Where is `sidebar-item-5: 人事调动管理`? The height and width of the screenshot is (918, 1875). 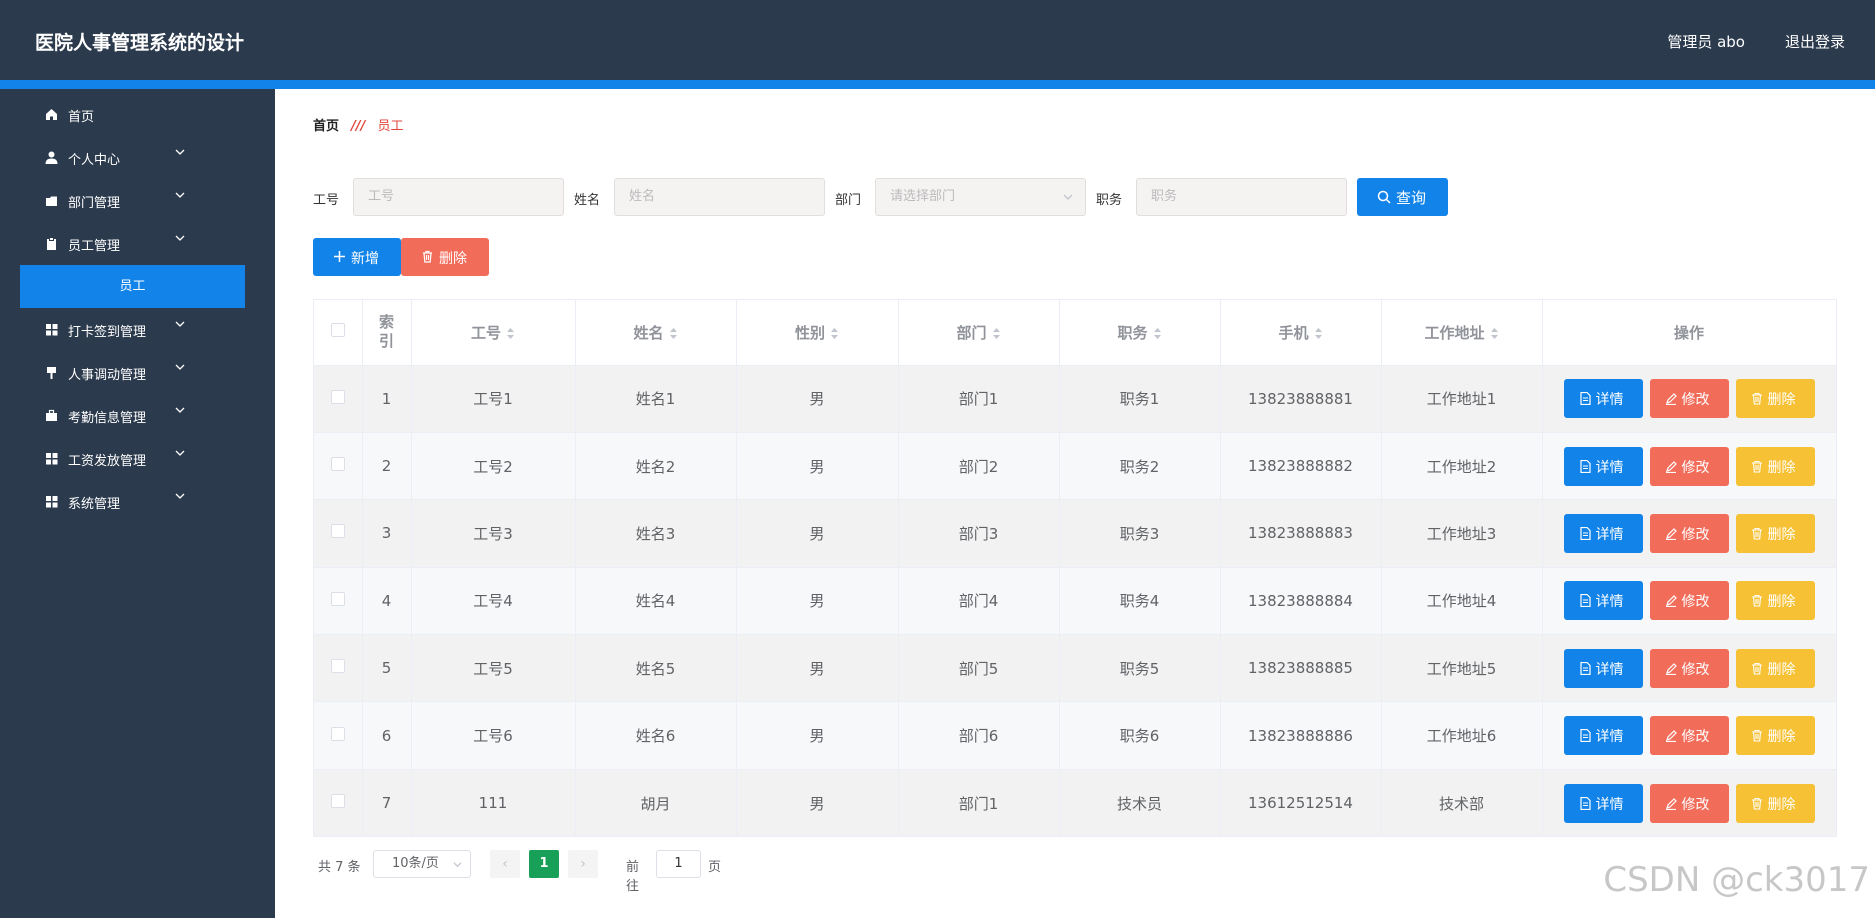 sidebar-item-5: 人事调动管理 is located at coordinates (137, 372).